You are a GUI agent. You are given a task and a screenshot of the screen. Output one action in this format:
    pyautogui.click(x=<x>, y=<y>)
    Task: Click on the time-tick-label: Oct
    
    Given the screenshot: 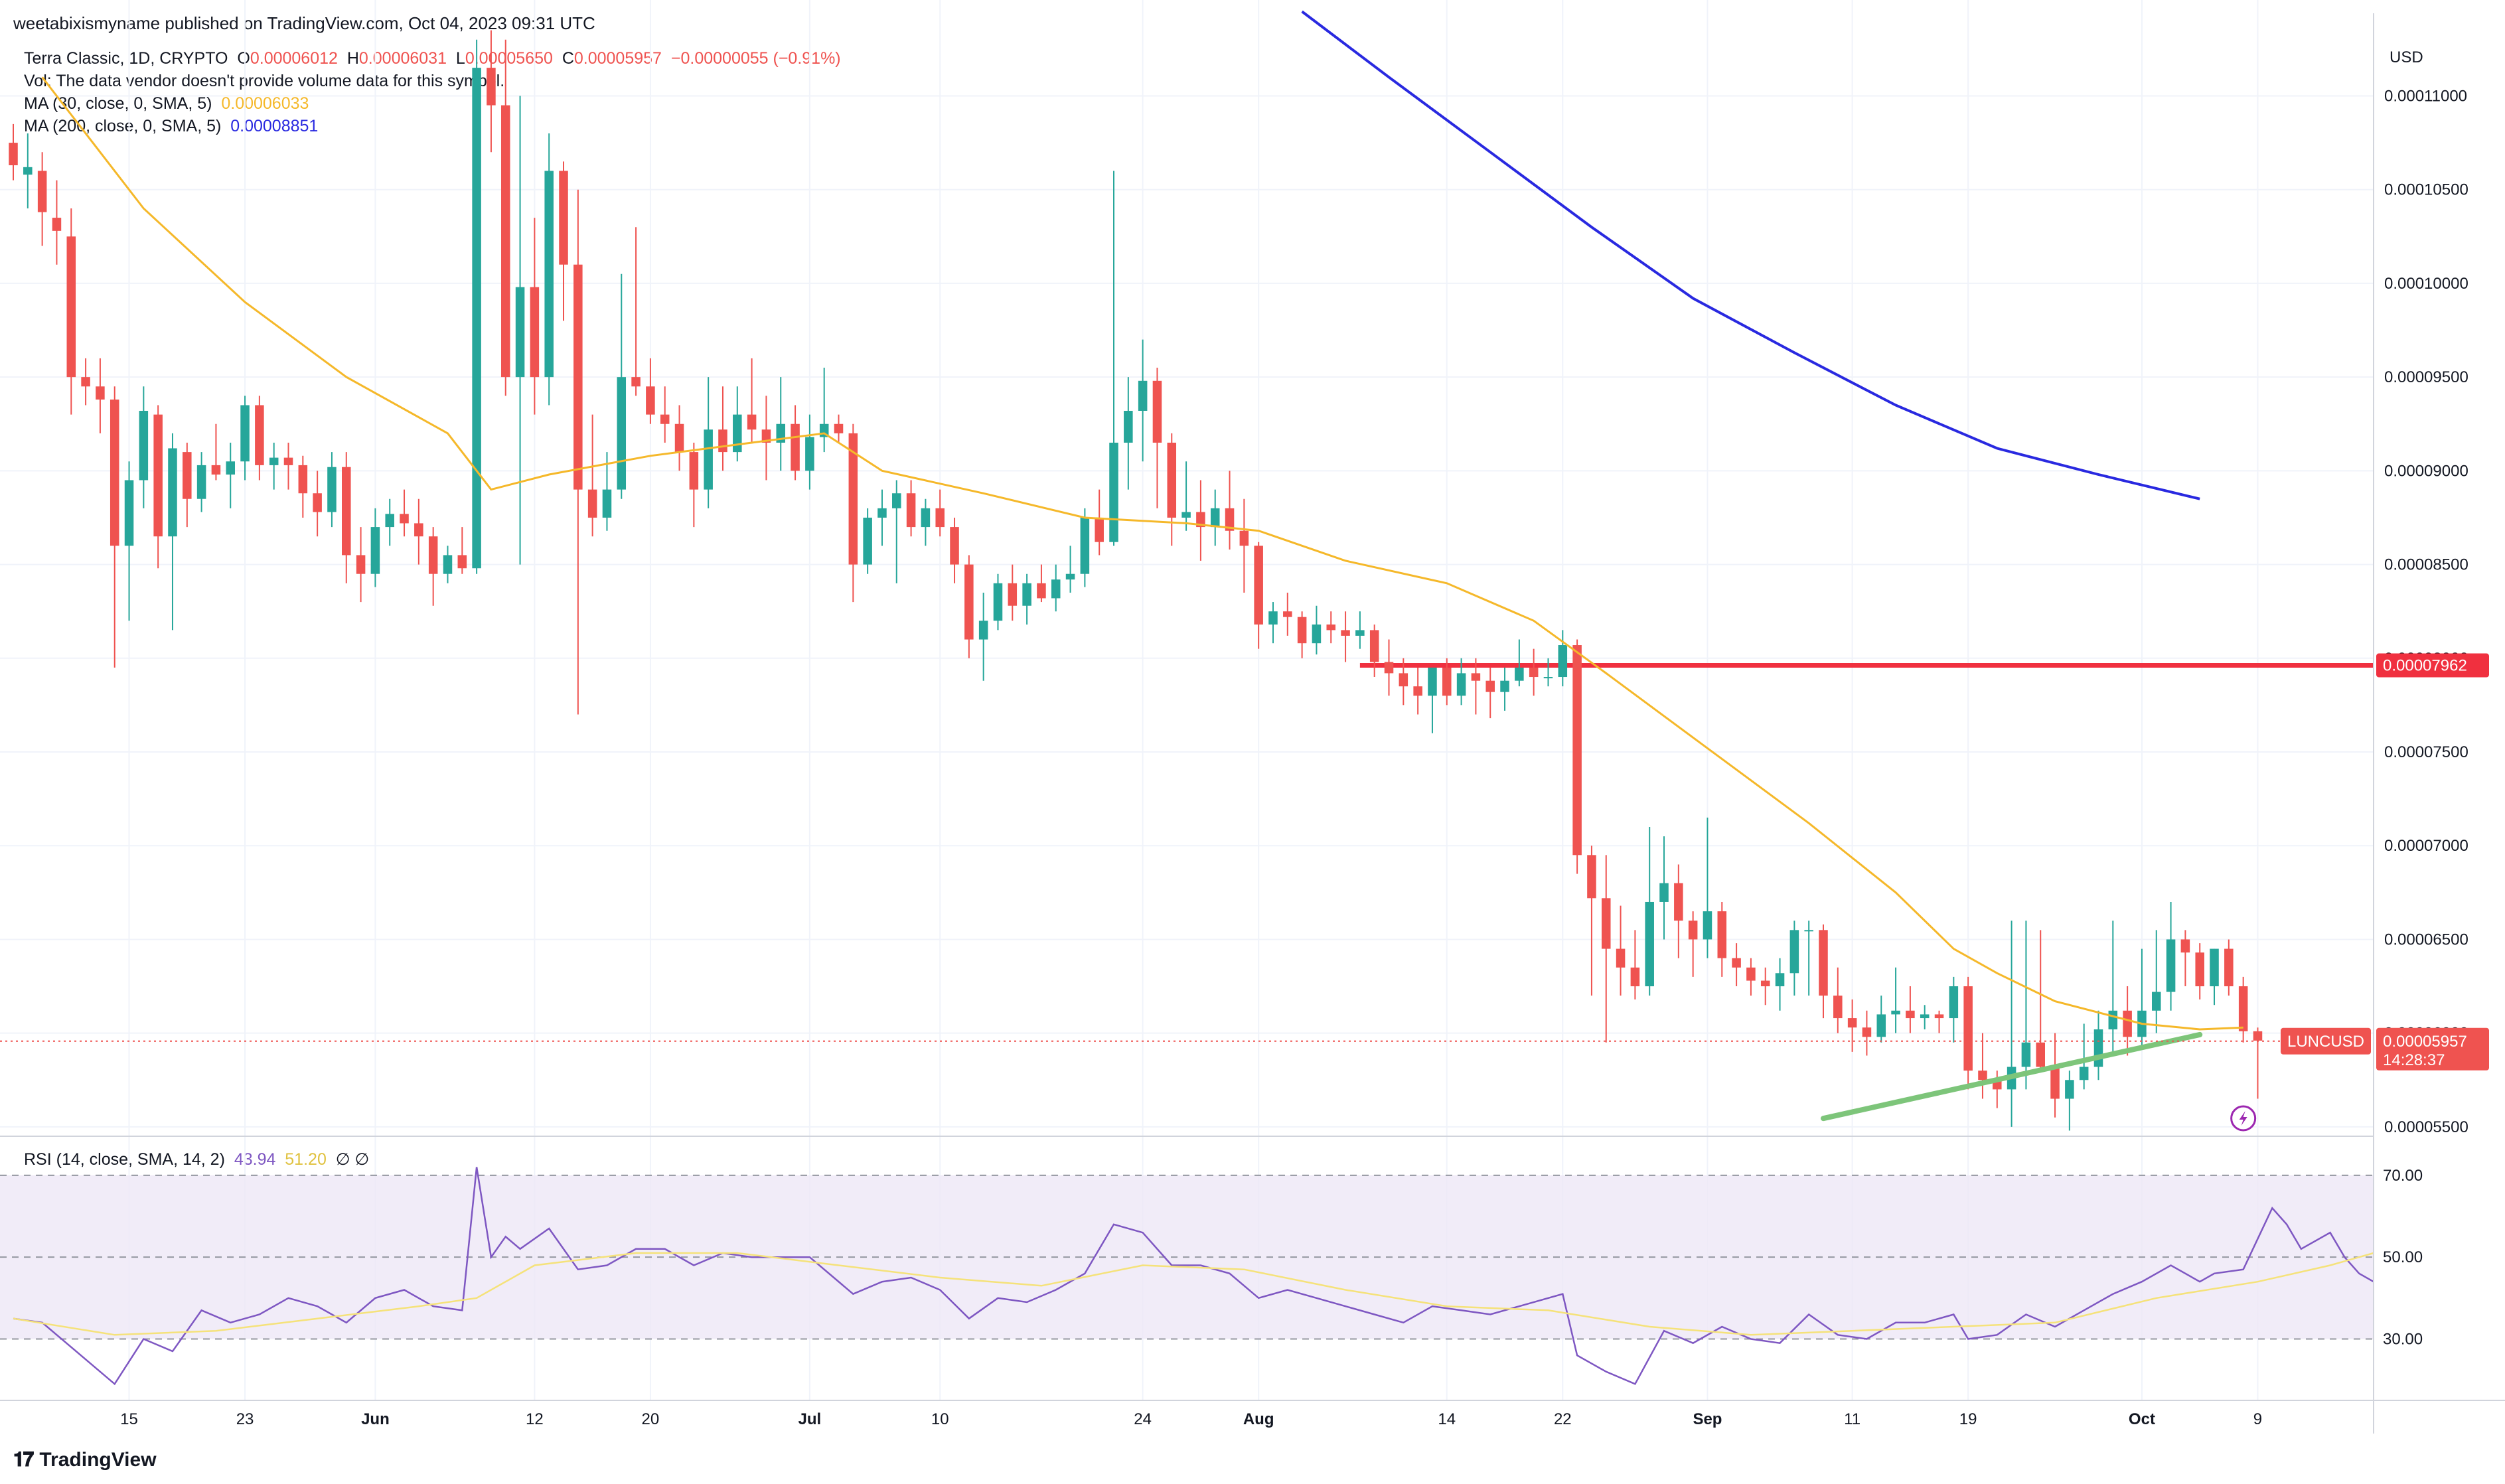 What is the action you would take?
    pyautogui.click(x=2142, y=1419)
    